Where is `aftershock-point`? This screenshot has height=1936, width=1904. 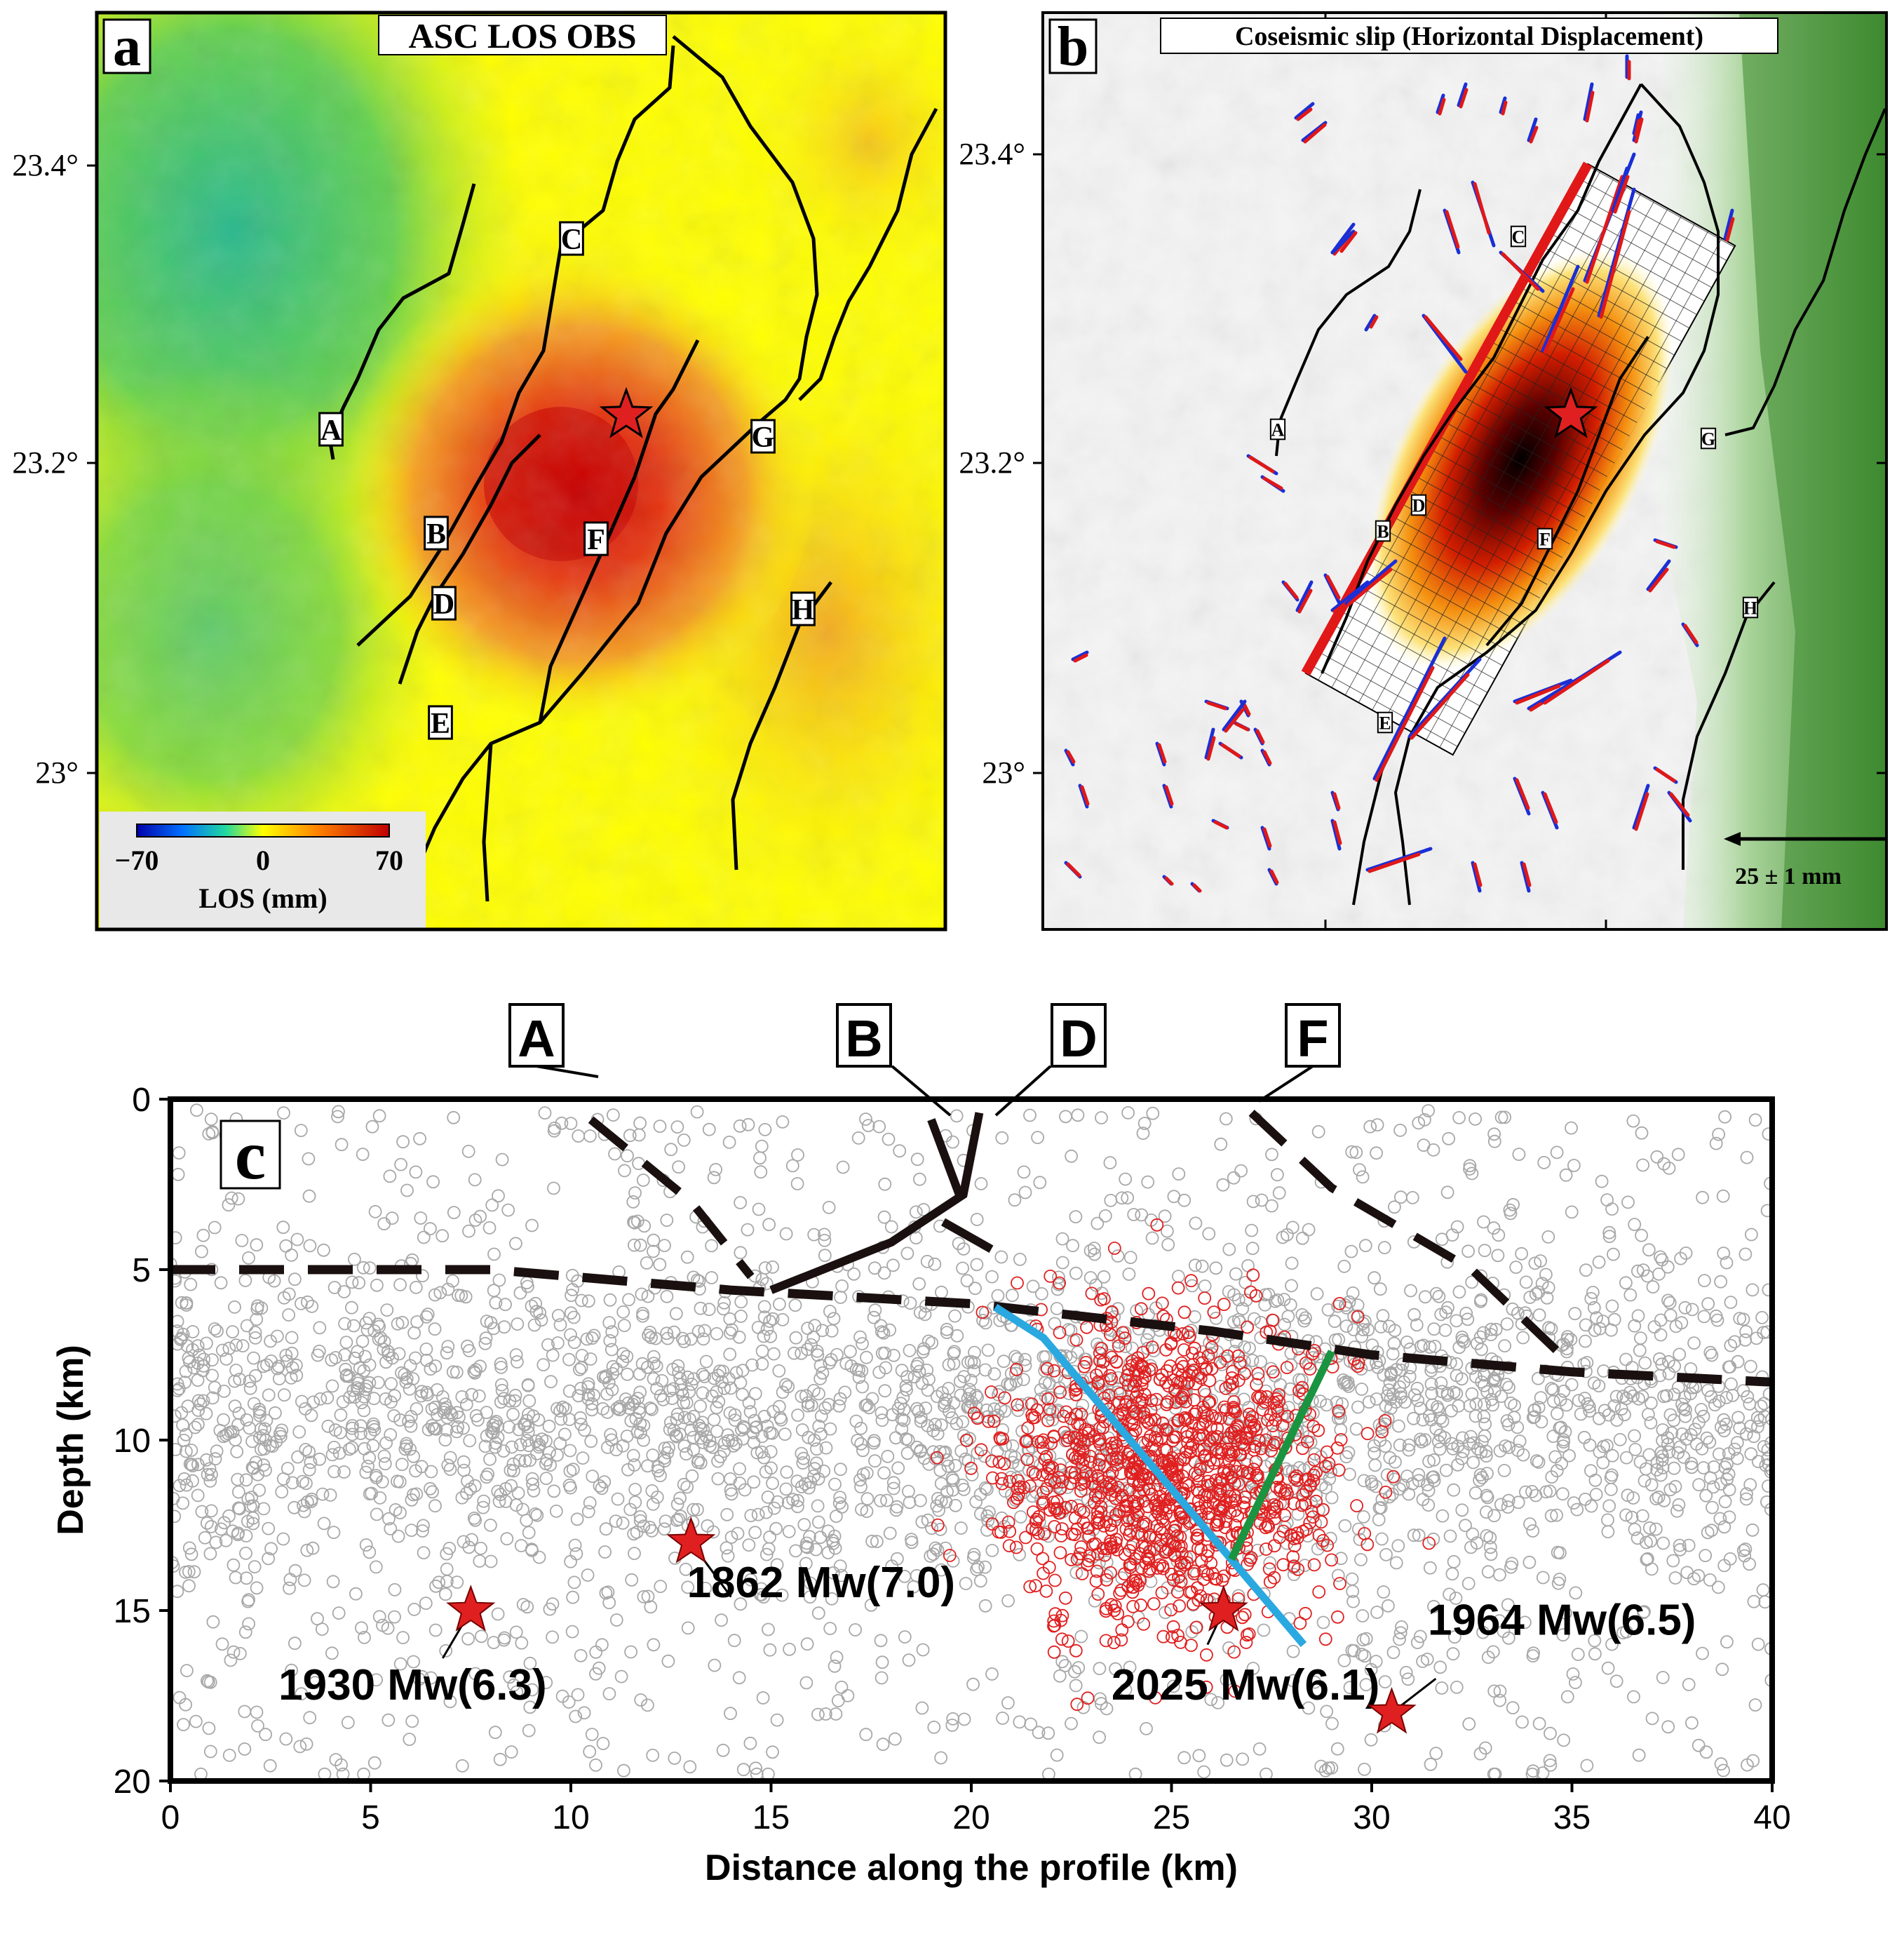 aftershock-point is located at coordinates (1010, 1531).